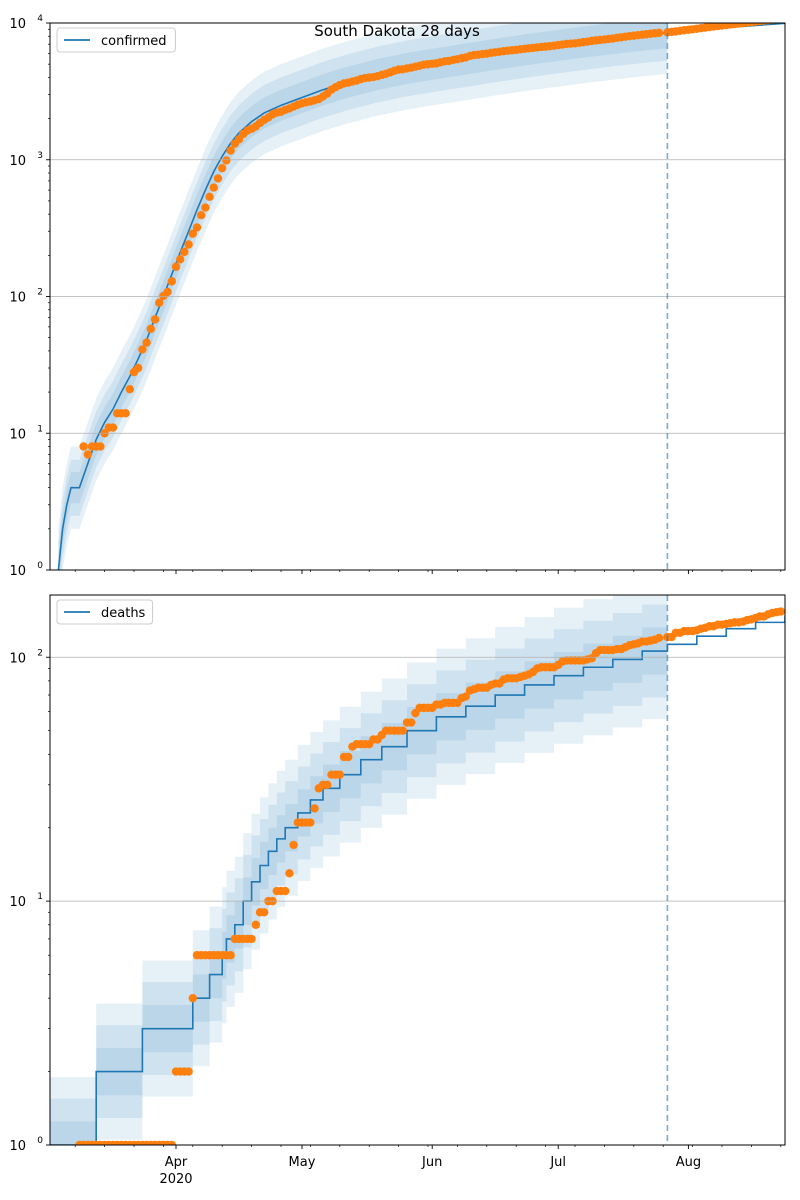  I want to click on x-tick-year-label: 2020, so click(175, 1179).